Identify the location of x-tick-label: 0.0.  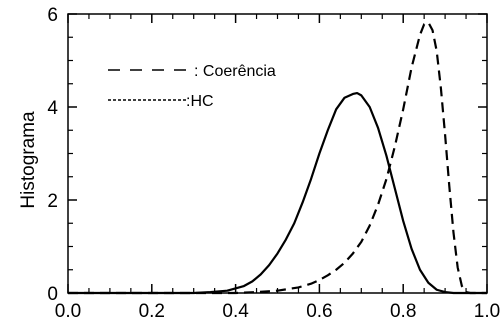
(68, 311).